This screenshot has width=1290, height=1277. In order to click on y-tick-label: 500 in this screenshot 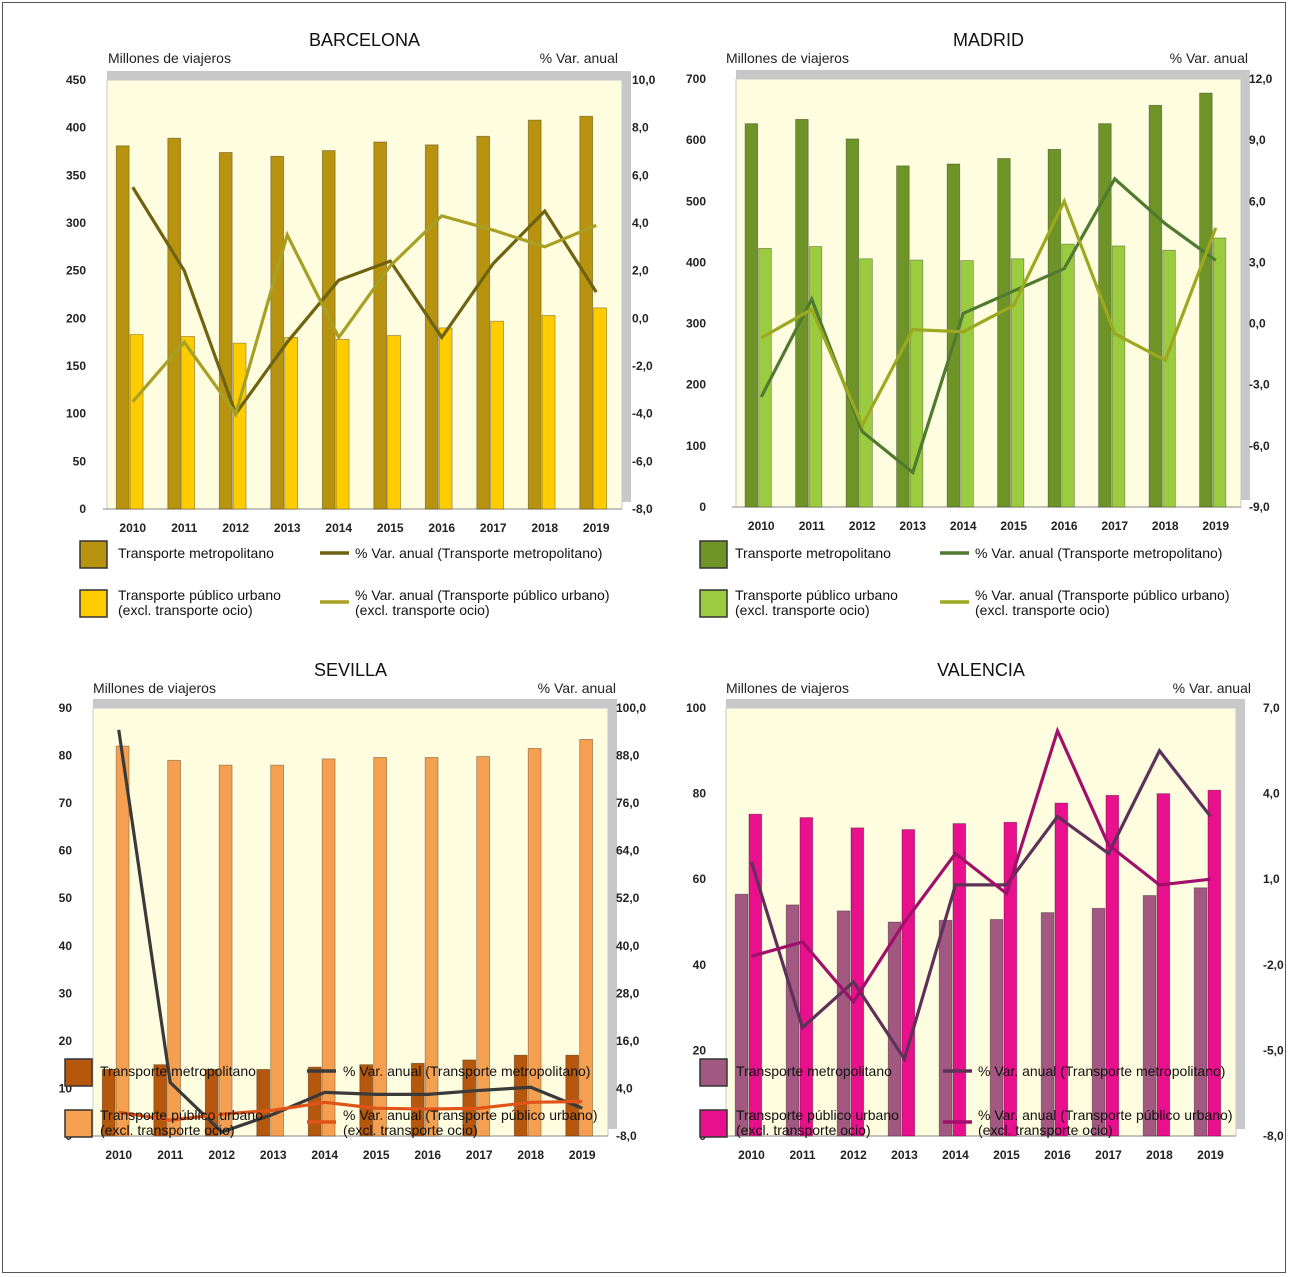, I will do `click(696, 201)`.